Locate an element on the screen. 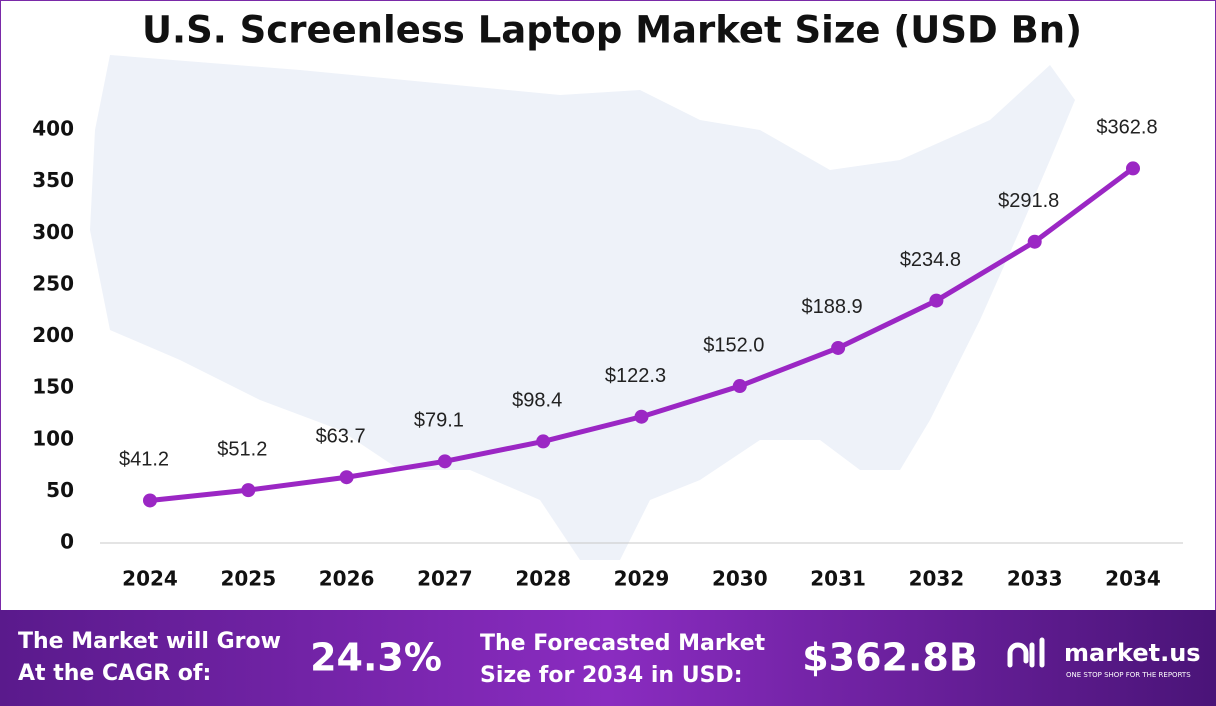 The height and width of the screenshot is (706, 1216). value-label: $98.4 is located at coordinates (537, 401).